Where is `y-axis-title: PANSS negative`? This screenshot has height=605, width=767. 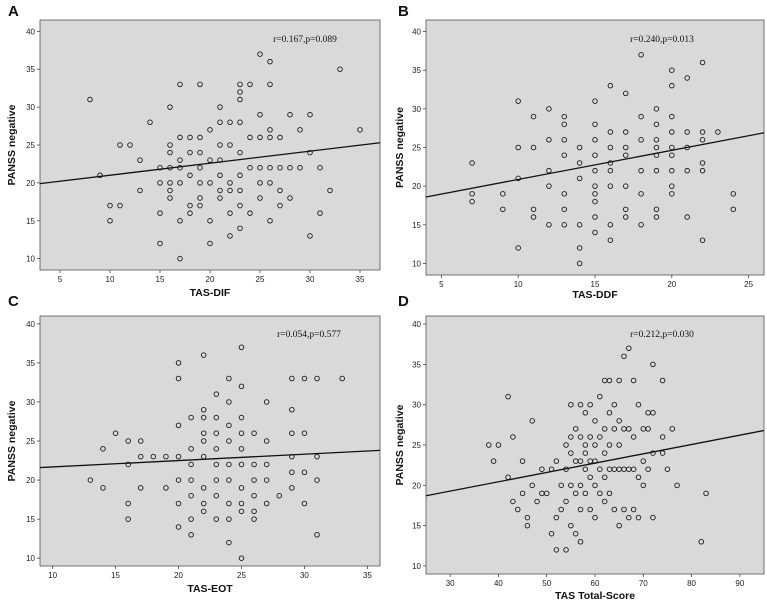
y-axis-title: PANSS negative is located at coordinates (400, 147).